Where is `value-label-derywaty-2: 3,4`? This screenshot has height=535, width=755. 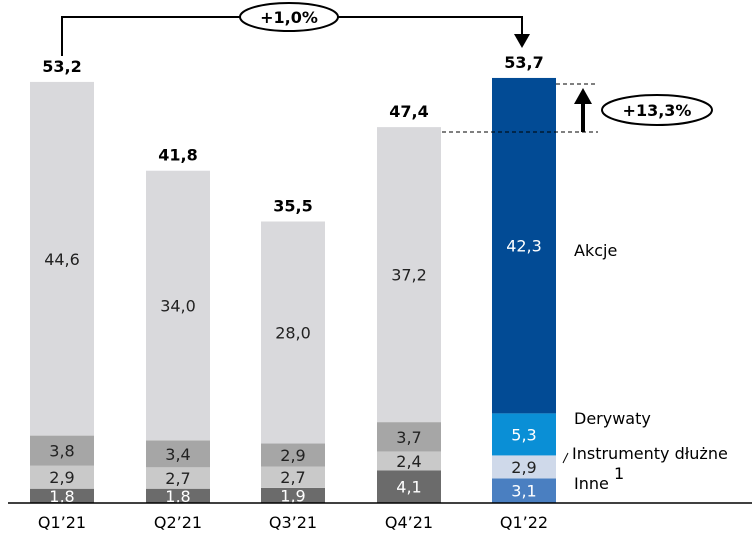
value-label-derywaty-2: 3,4 is located at coordinates (177, 454).